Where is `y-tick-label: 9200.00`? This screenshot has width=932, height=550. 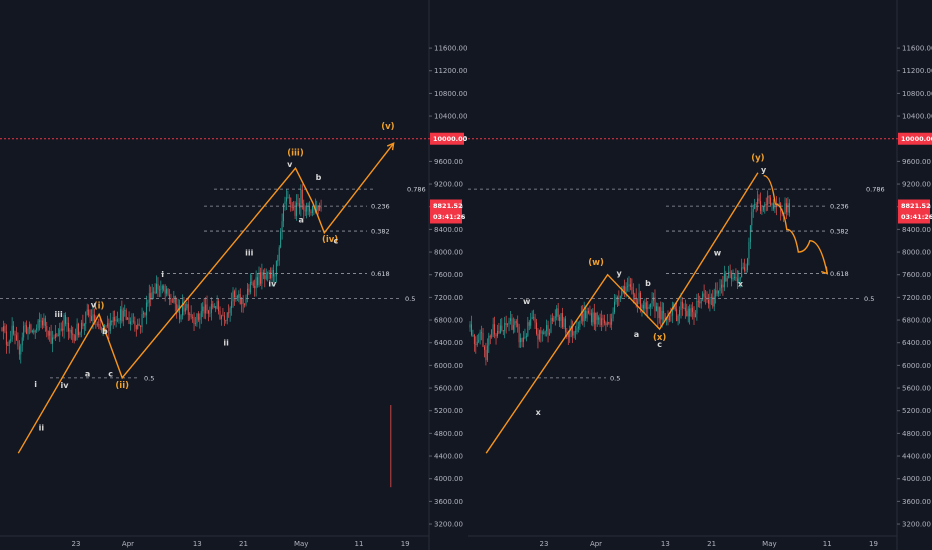 y-tick-label: 9200.00 is located at coordinates (448, 185).